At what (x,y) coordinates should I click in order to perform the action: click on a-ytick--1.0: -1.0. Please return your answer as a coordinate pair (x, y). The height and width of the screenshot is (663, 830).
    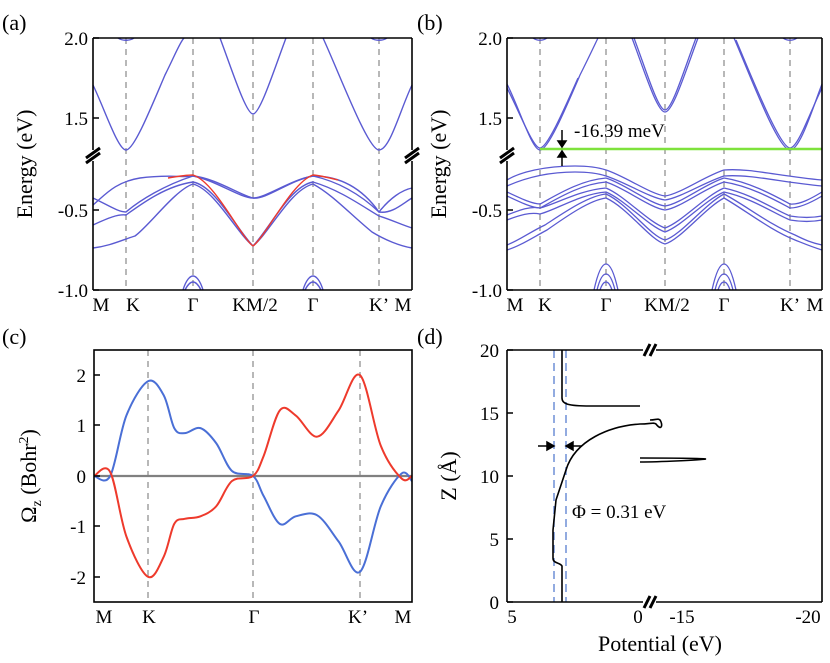
    Looking at the image, I should click on (73, 291).